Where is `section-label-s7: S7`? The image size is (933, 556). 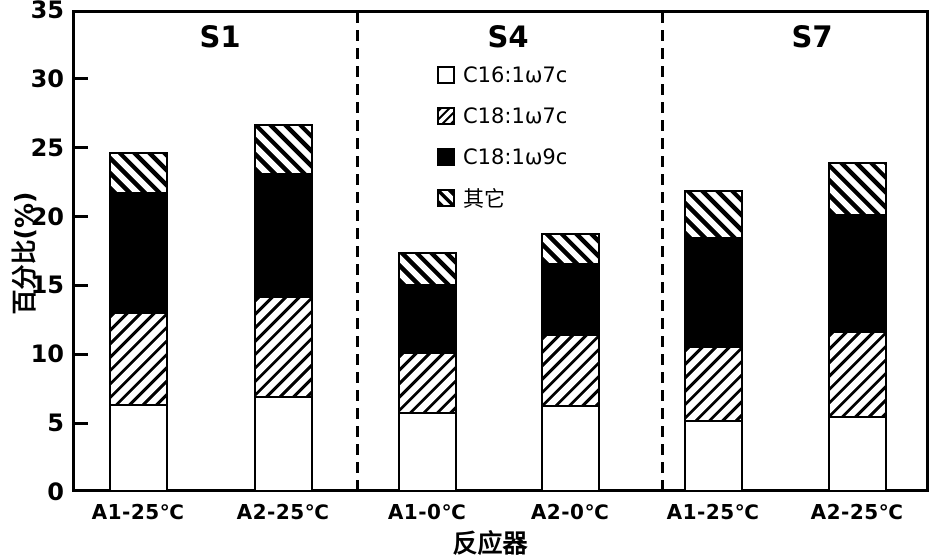
section-label-s7: S7 is located at coordinates (812, 37).